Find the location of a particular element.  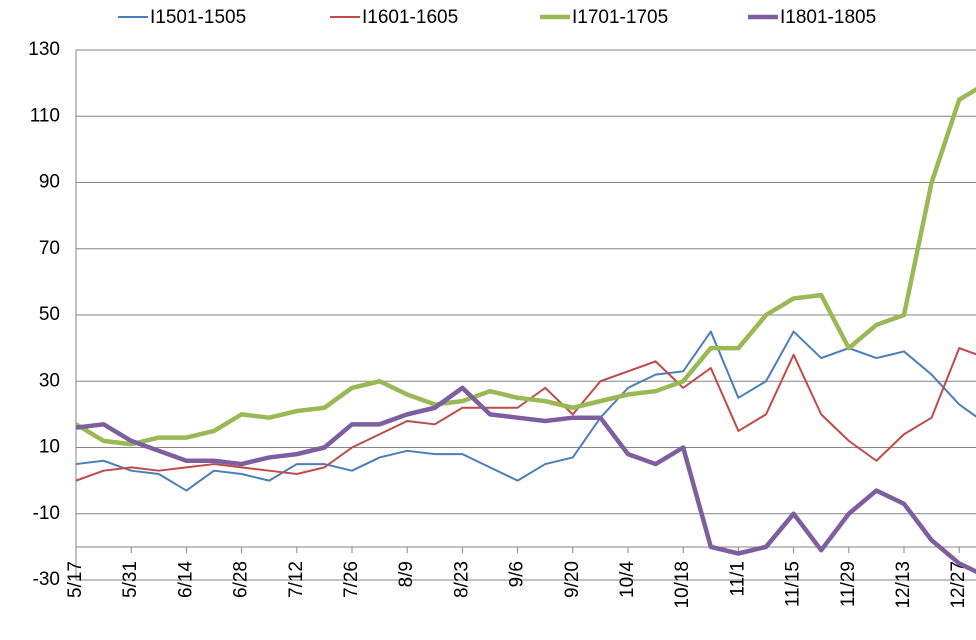

x-tick-label: 10/4 is located at coordinates (627, 579).